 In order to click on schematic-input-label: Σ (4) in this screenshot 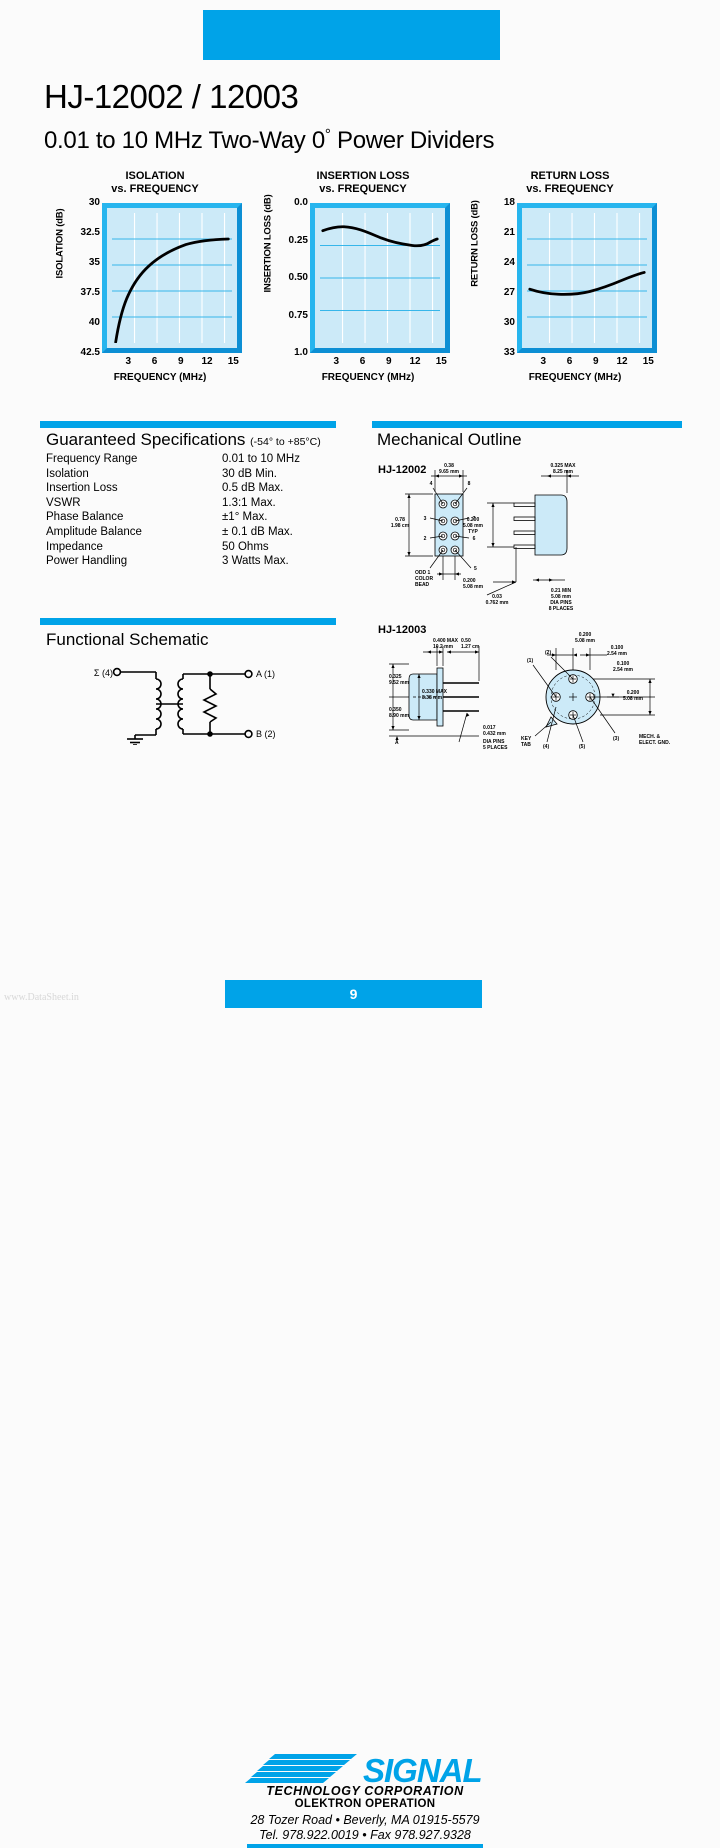, I will do `click(103, 673)`.